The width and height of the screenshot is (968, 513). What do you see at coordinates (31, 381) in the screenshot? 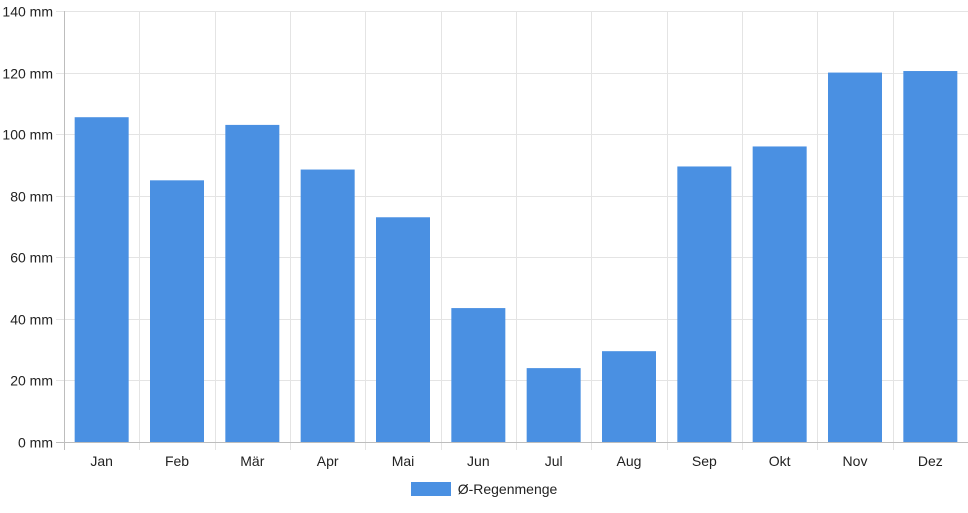
I see `y-tick-label: 20 mm` at bounding box center [31, 381].